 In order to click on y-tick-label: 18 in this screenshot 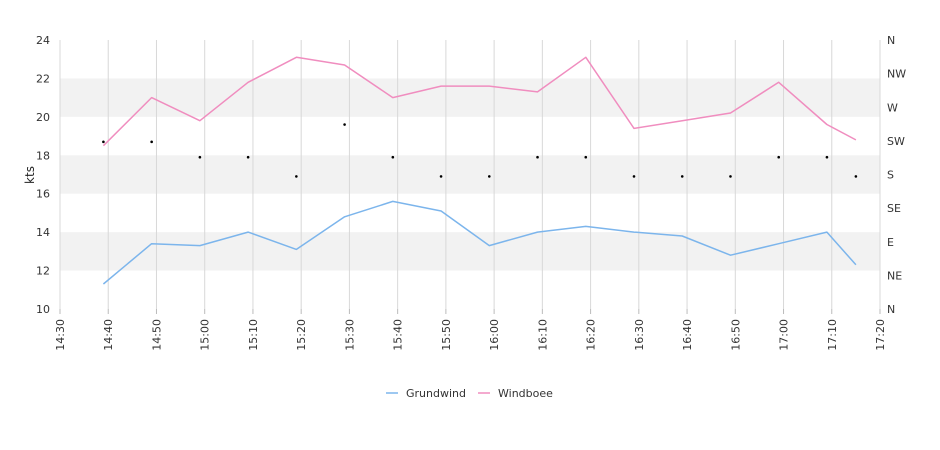, I will do `click(43, 155)`.